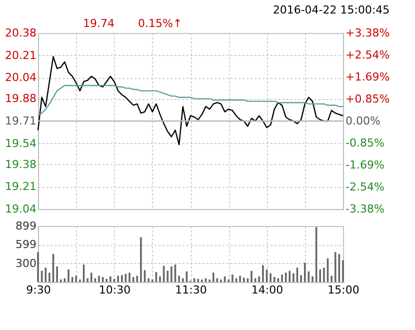  I want to click on y2-tick-label: +2.54%, so click(368, 55).